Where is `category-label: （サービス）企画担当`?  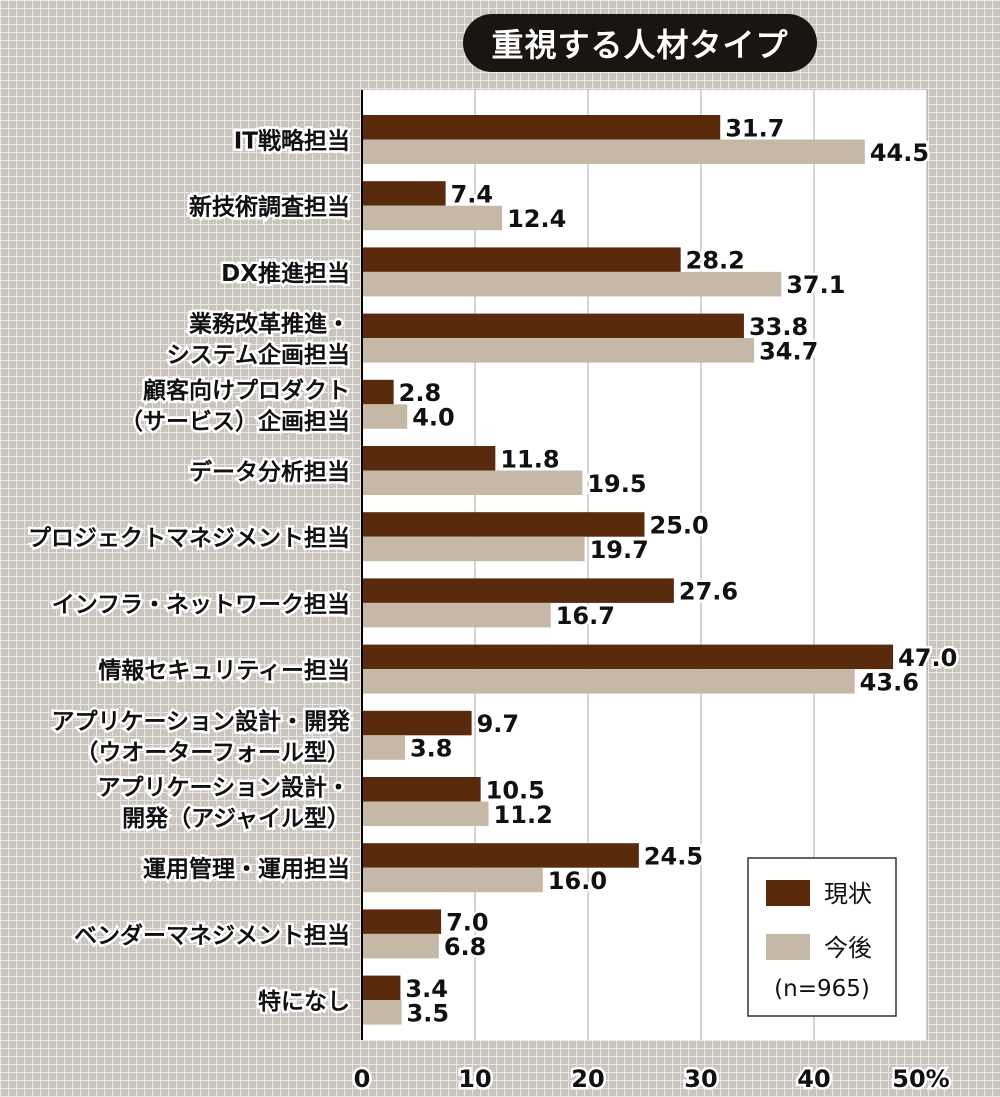
category-label: （サービス）企画担当 is located at coordinates (235, 421).